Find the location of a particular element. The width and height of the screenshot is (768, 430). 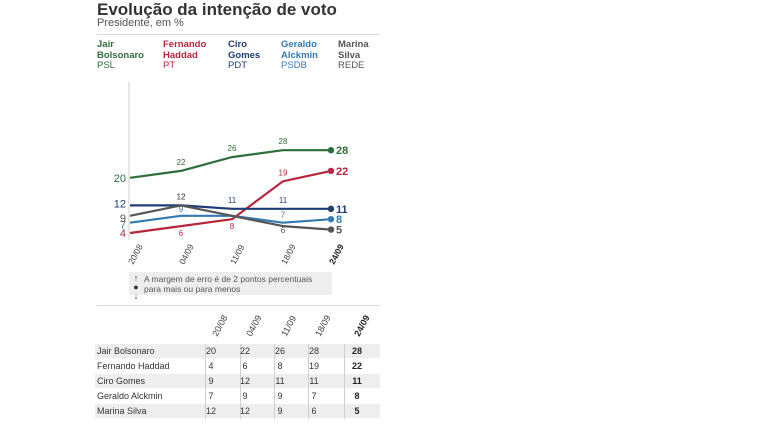

x-tick-label: 04/09 is located at coordinates (186, 254).